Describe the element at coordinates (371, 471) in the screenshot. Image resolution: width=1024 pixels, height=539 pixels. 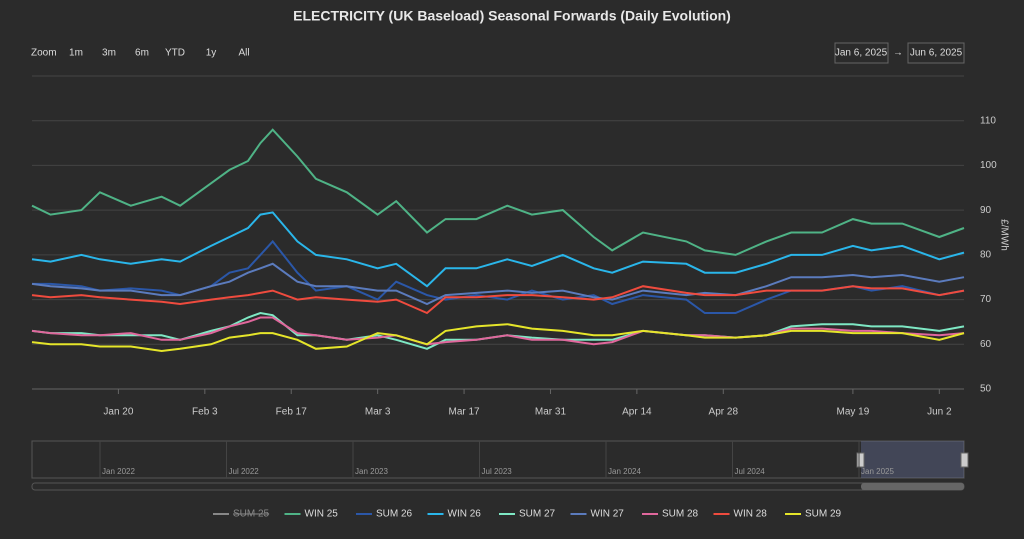
I see `navigator-label: Jan 2023` at that location.